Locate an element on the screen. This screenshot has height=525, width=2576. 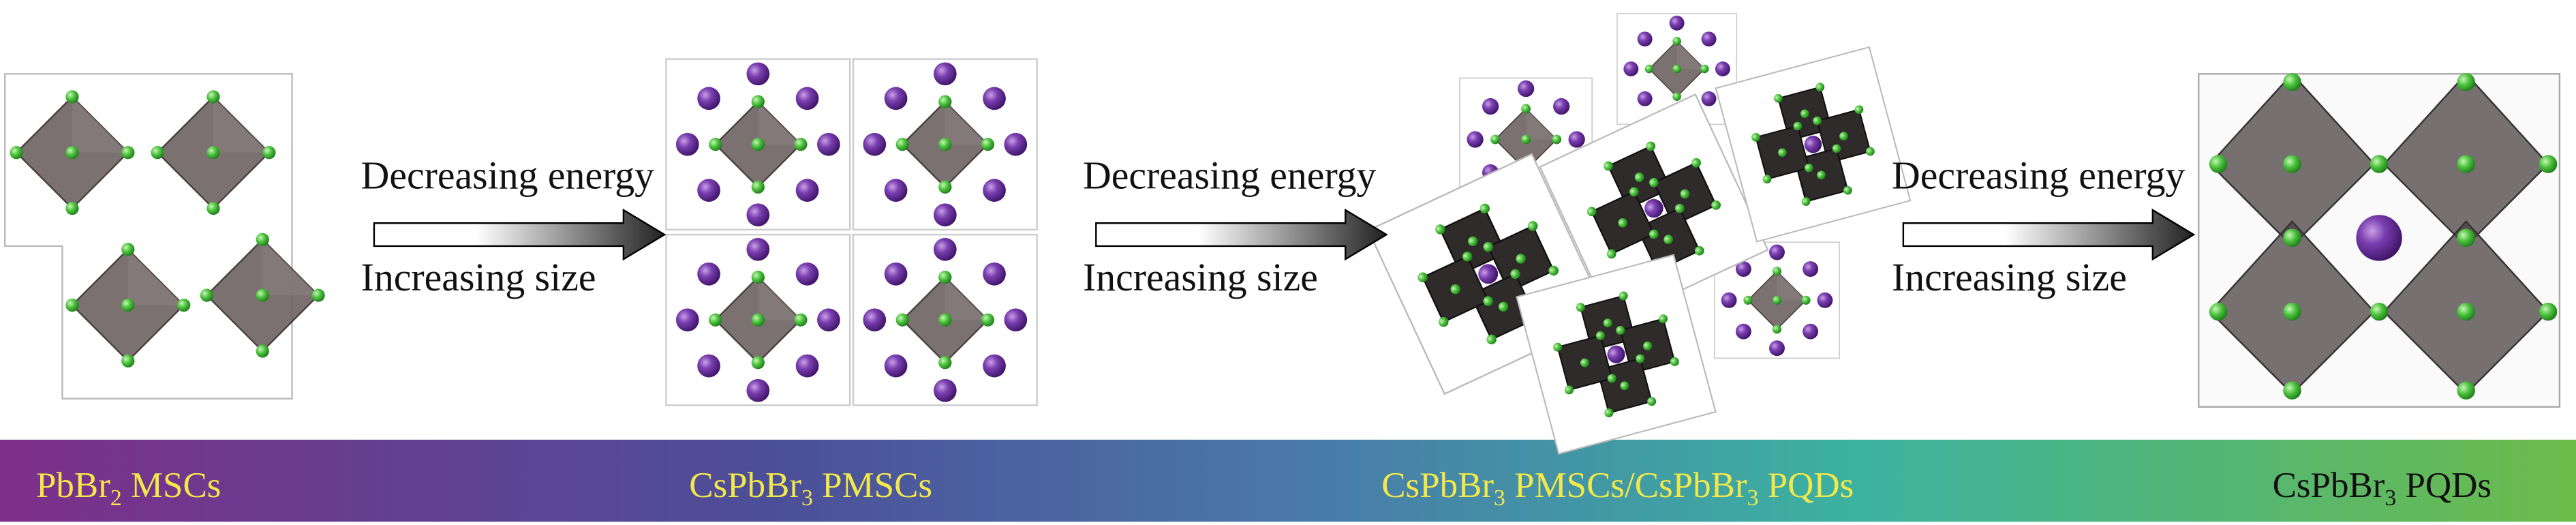
stage-label: PbBr2 MSCs is located at coordinates (128, 488).